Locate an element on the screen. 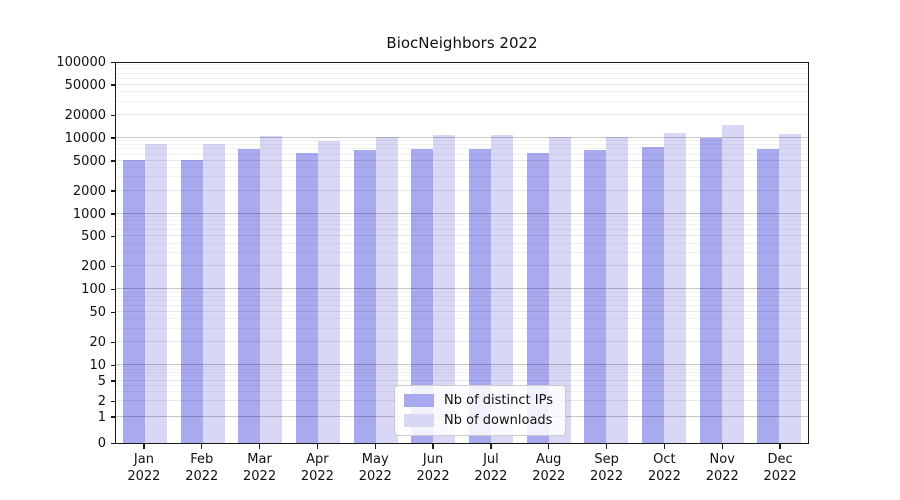 Image resolution: width=900 pixels, height=500 pixels. legend: Nb of distinct IPs Nb of downloads is located at coordinates (480, 410).